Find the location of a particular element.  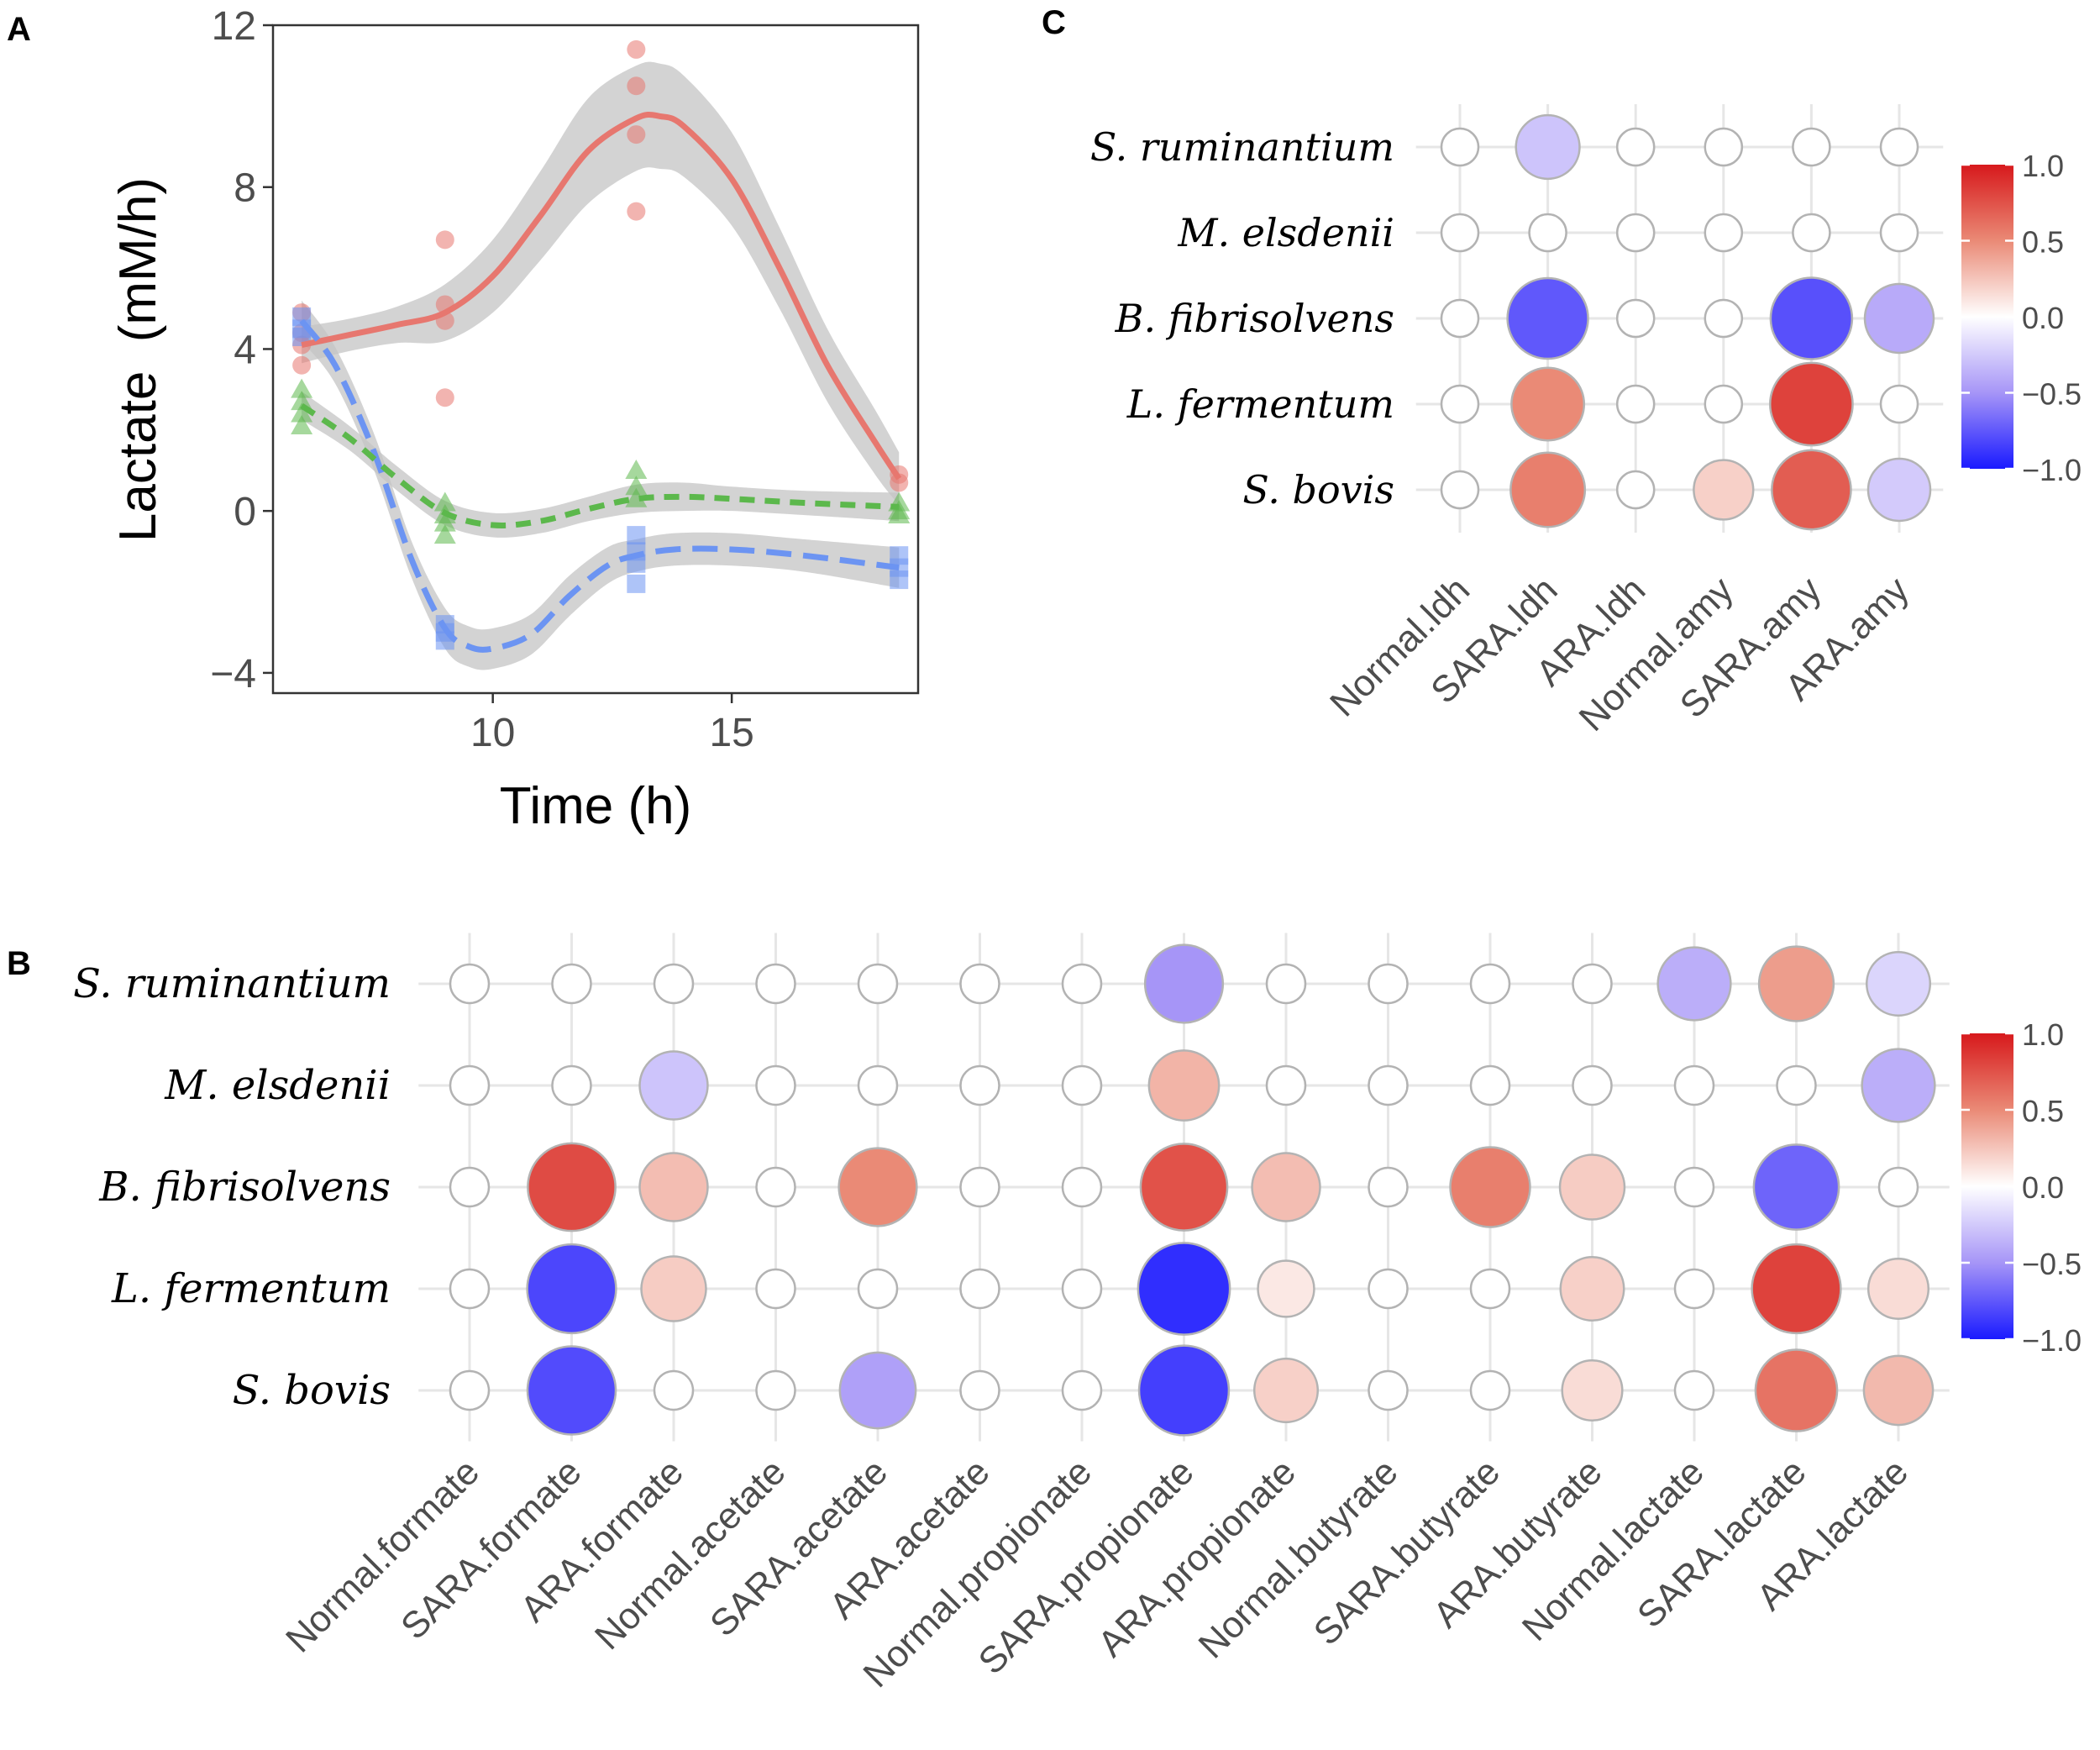

bubble-r1-c8 is located at coordinates (1286, 1085).